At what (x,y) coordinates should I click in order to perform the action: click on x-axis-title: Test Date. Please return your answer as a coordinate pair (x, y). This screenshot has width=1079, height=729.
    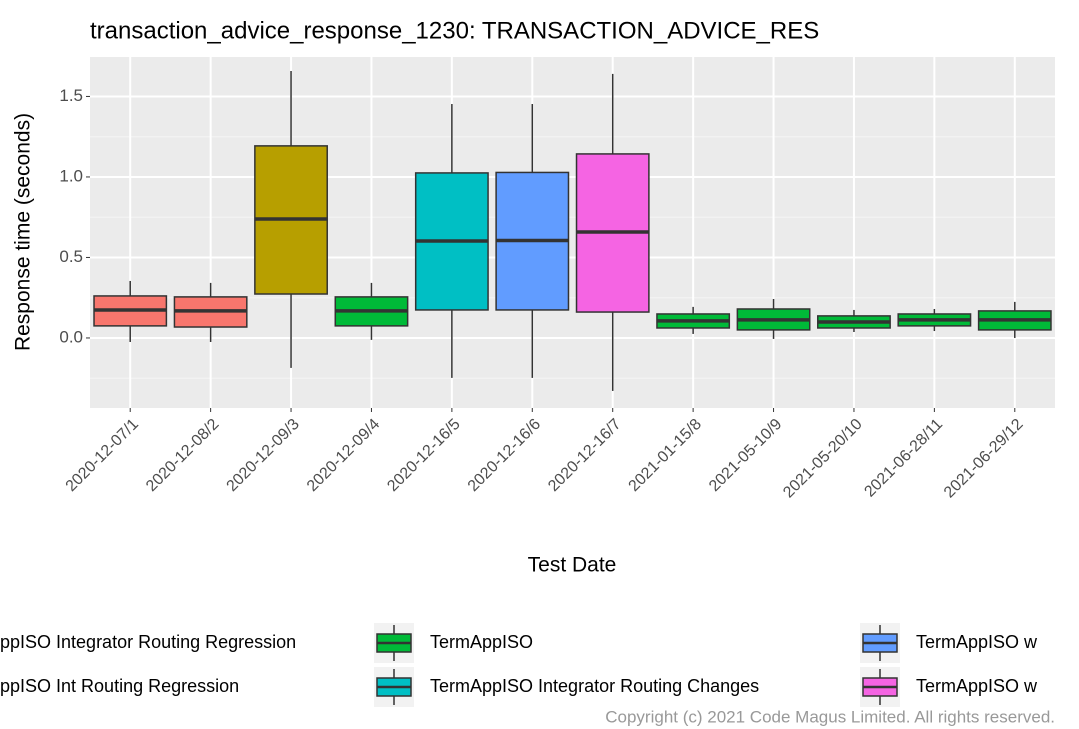
    Looking at the image, I should click on (572, 565).